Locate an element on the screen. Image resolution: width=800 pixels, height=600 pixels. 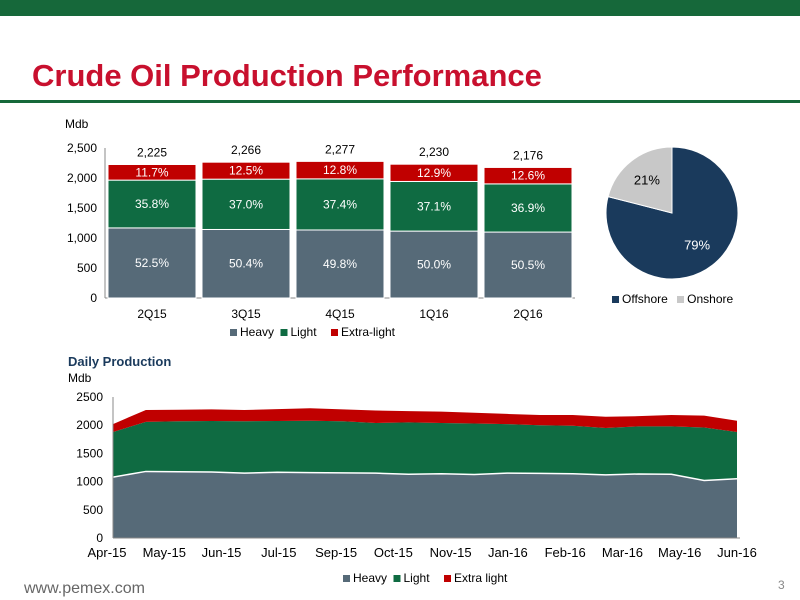
pie-slice-label: 79% is located at coordinates (697, 244).